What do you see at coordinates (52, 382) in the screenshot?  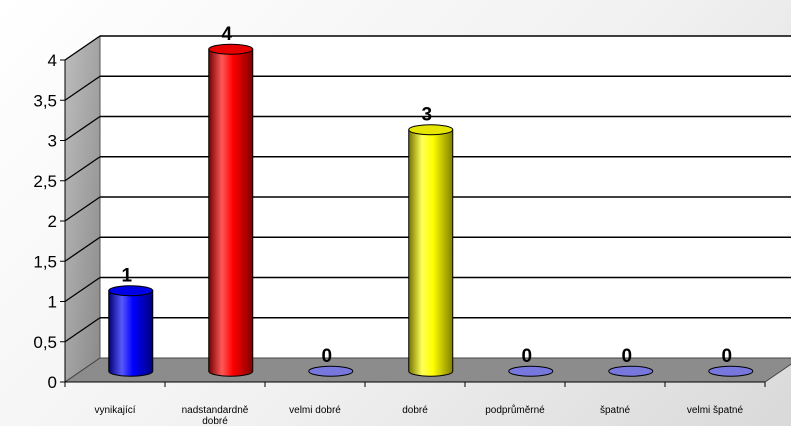 I see `y-tick-label: 0` at bounding box center [52, 382].